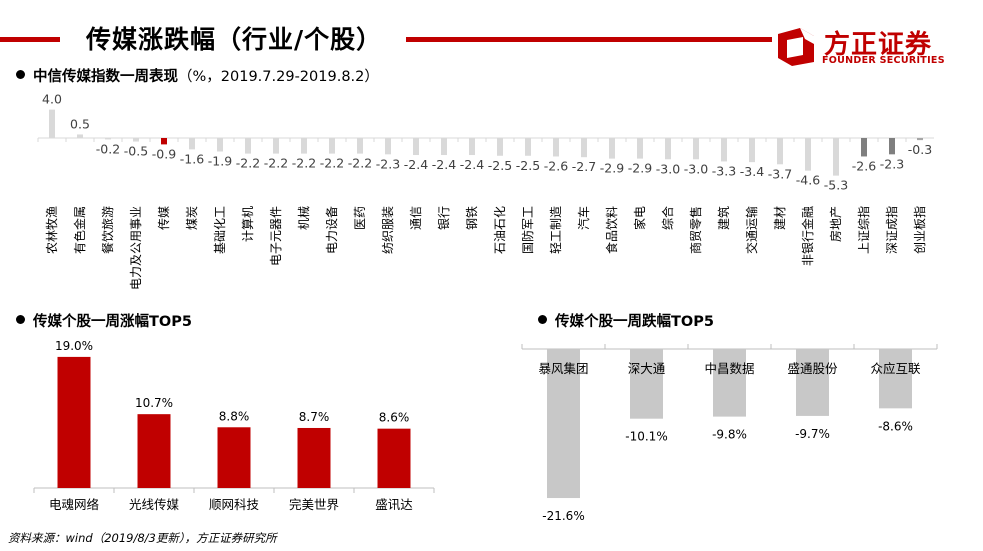  I want to click on section-title: 中信传媒指数一周表现, so click(105, 77).